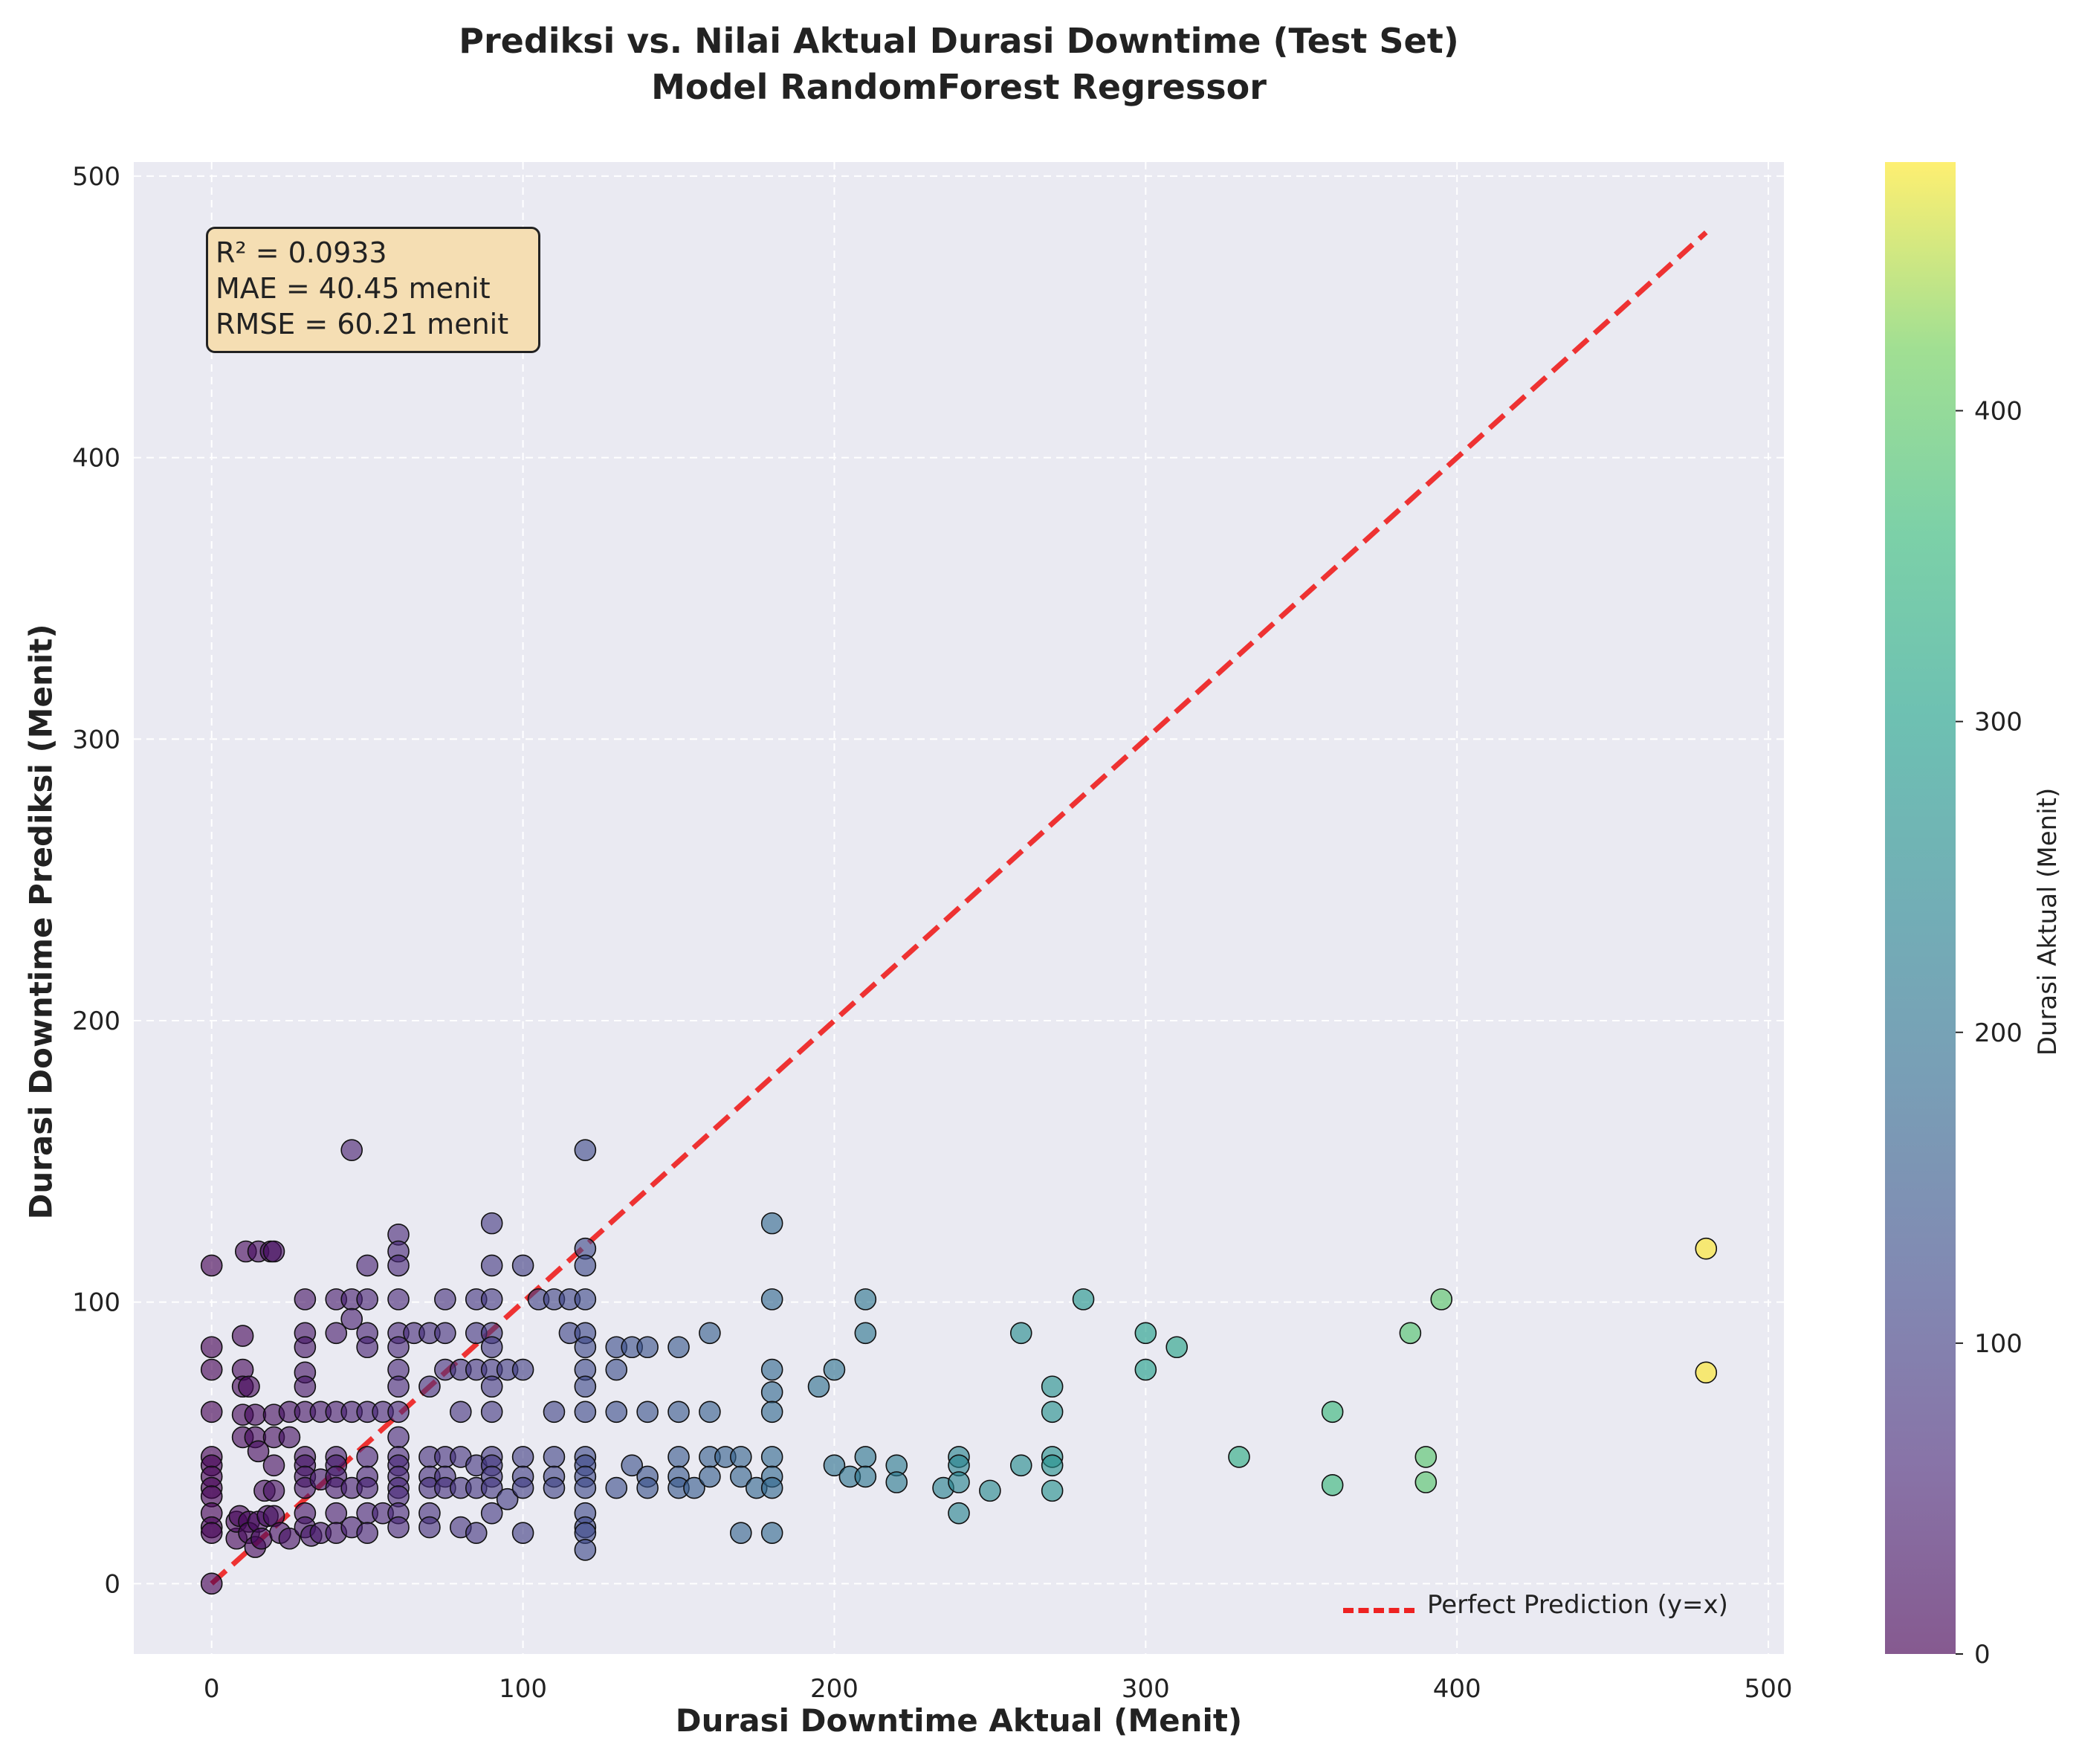  What do you see at coordinates (353, 288) in the screenshot?
I see `mae-stat: MAE = 40.45 menit` at bounding box center [353, 288].